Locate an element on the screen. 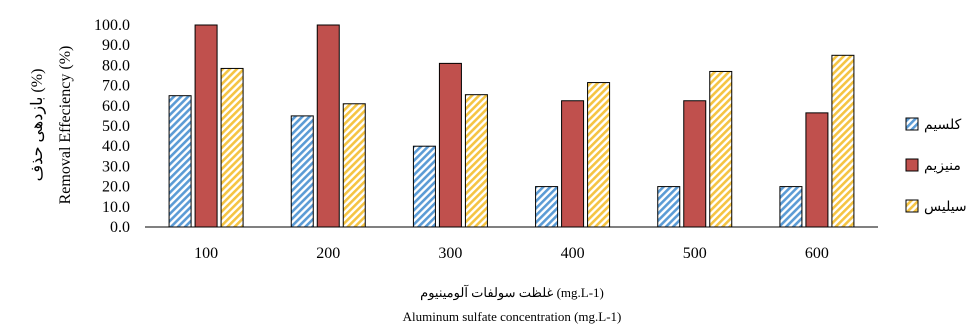 This screenshot has height=329, width=976. legend-label: کلسیم is located at coordinates (943, 125).